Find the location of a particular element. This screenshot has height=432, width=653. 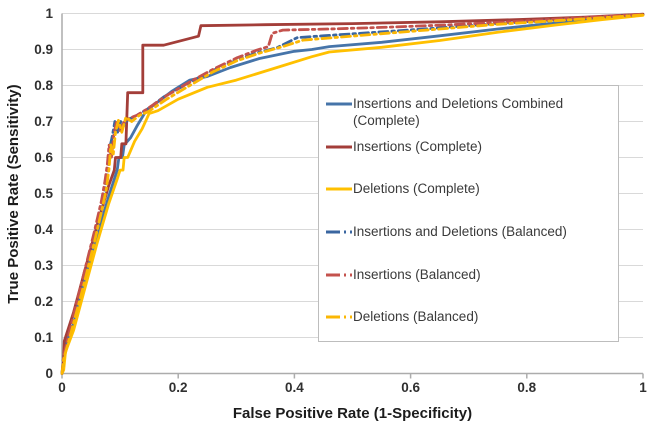

legend-label: Insertions (Balanced) is located at coordinates (417, 274).